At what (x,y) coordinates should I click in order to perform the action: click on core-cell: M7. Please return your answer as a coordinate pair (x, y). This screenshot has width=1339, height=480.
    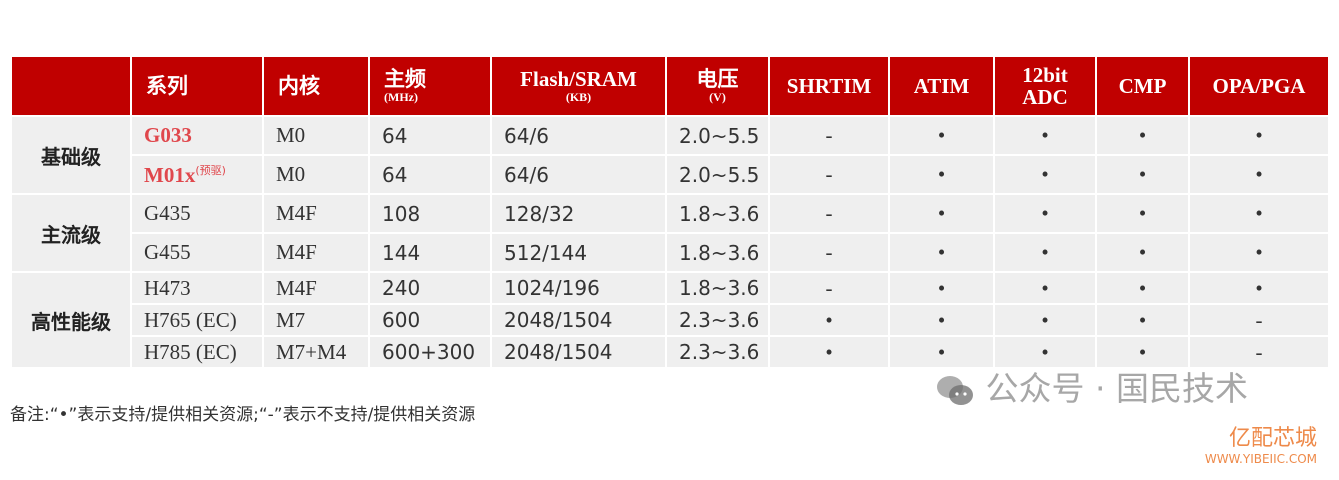
    Looking at the image, I should click on (316, 320).